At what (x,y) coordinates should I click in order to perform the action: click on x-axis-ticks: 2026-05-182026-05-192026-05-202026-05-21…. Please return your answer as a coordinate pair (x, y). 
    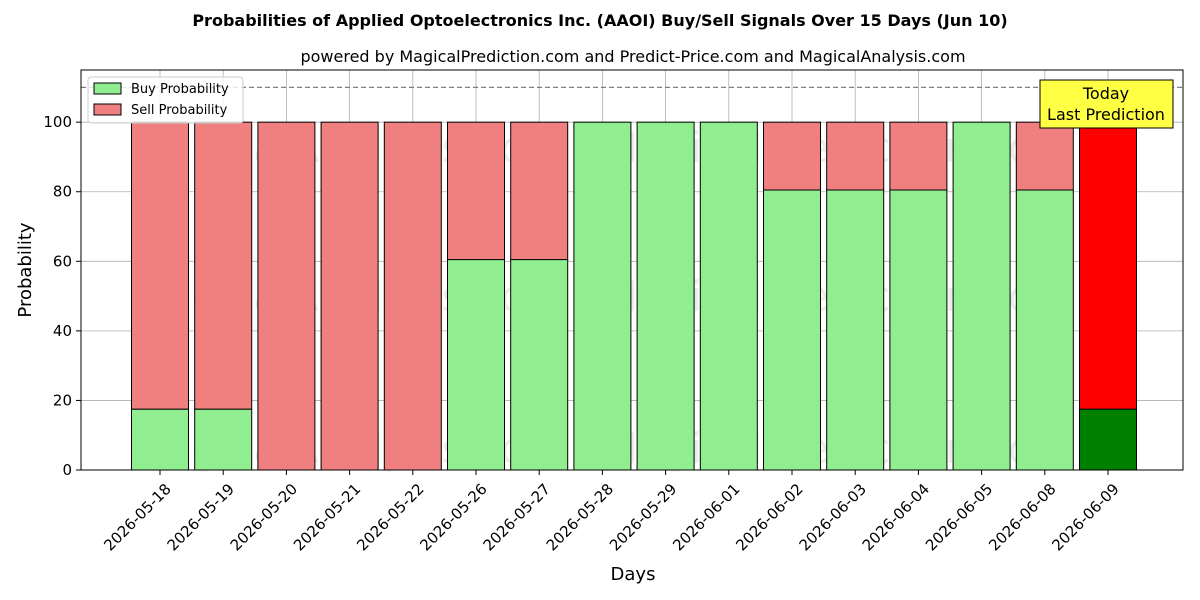
    Looking at the image, I should click on (611, 512).